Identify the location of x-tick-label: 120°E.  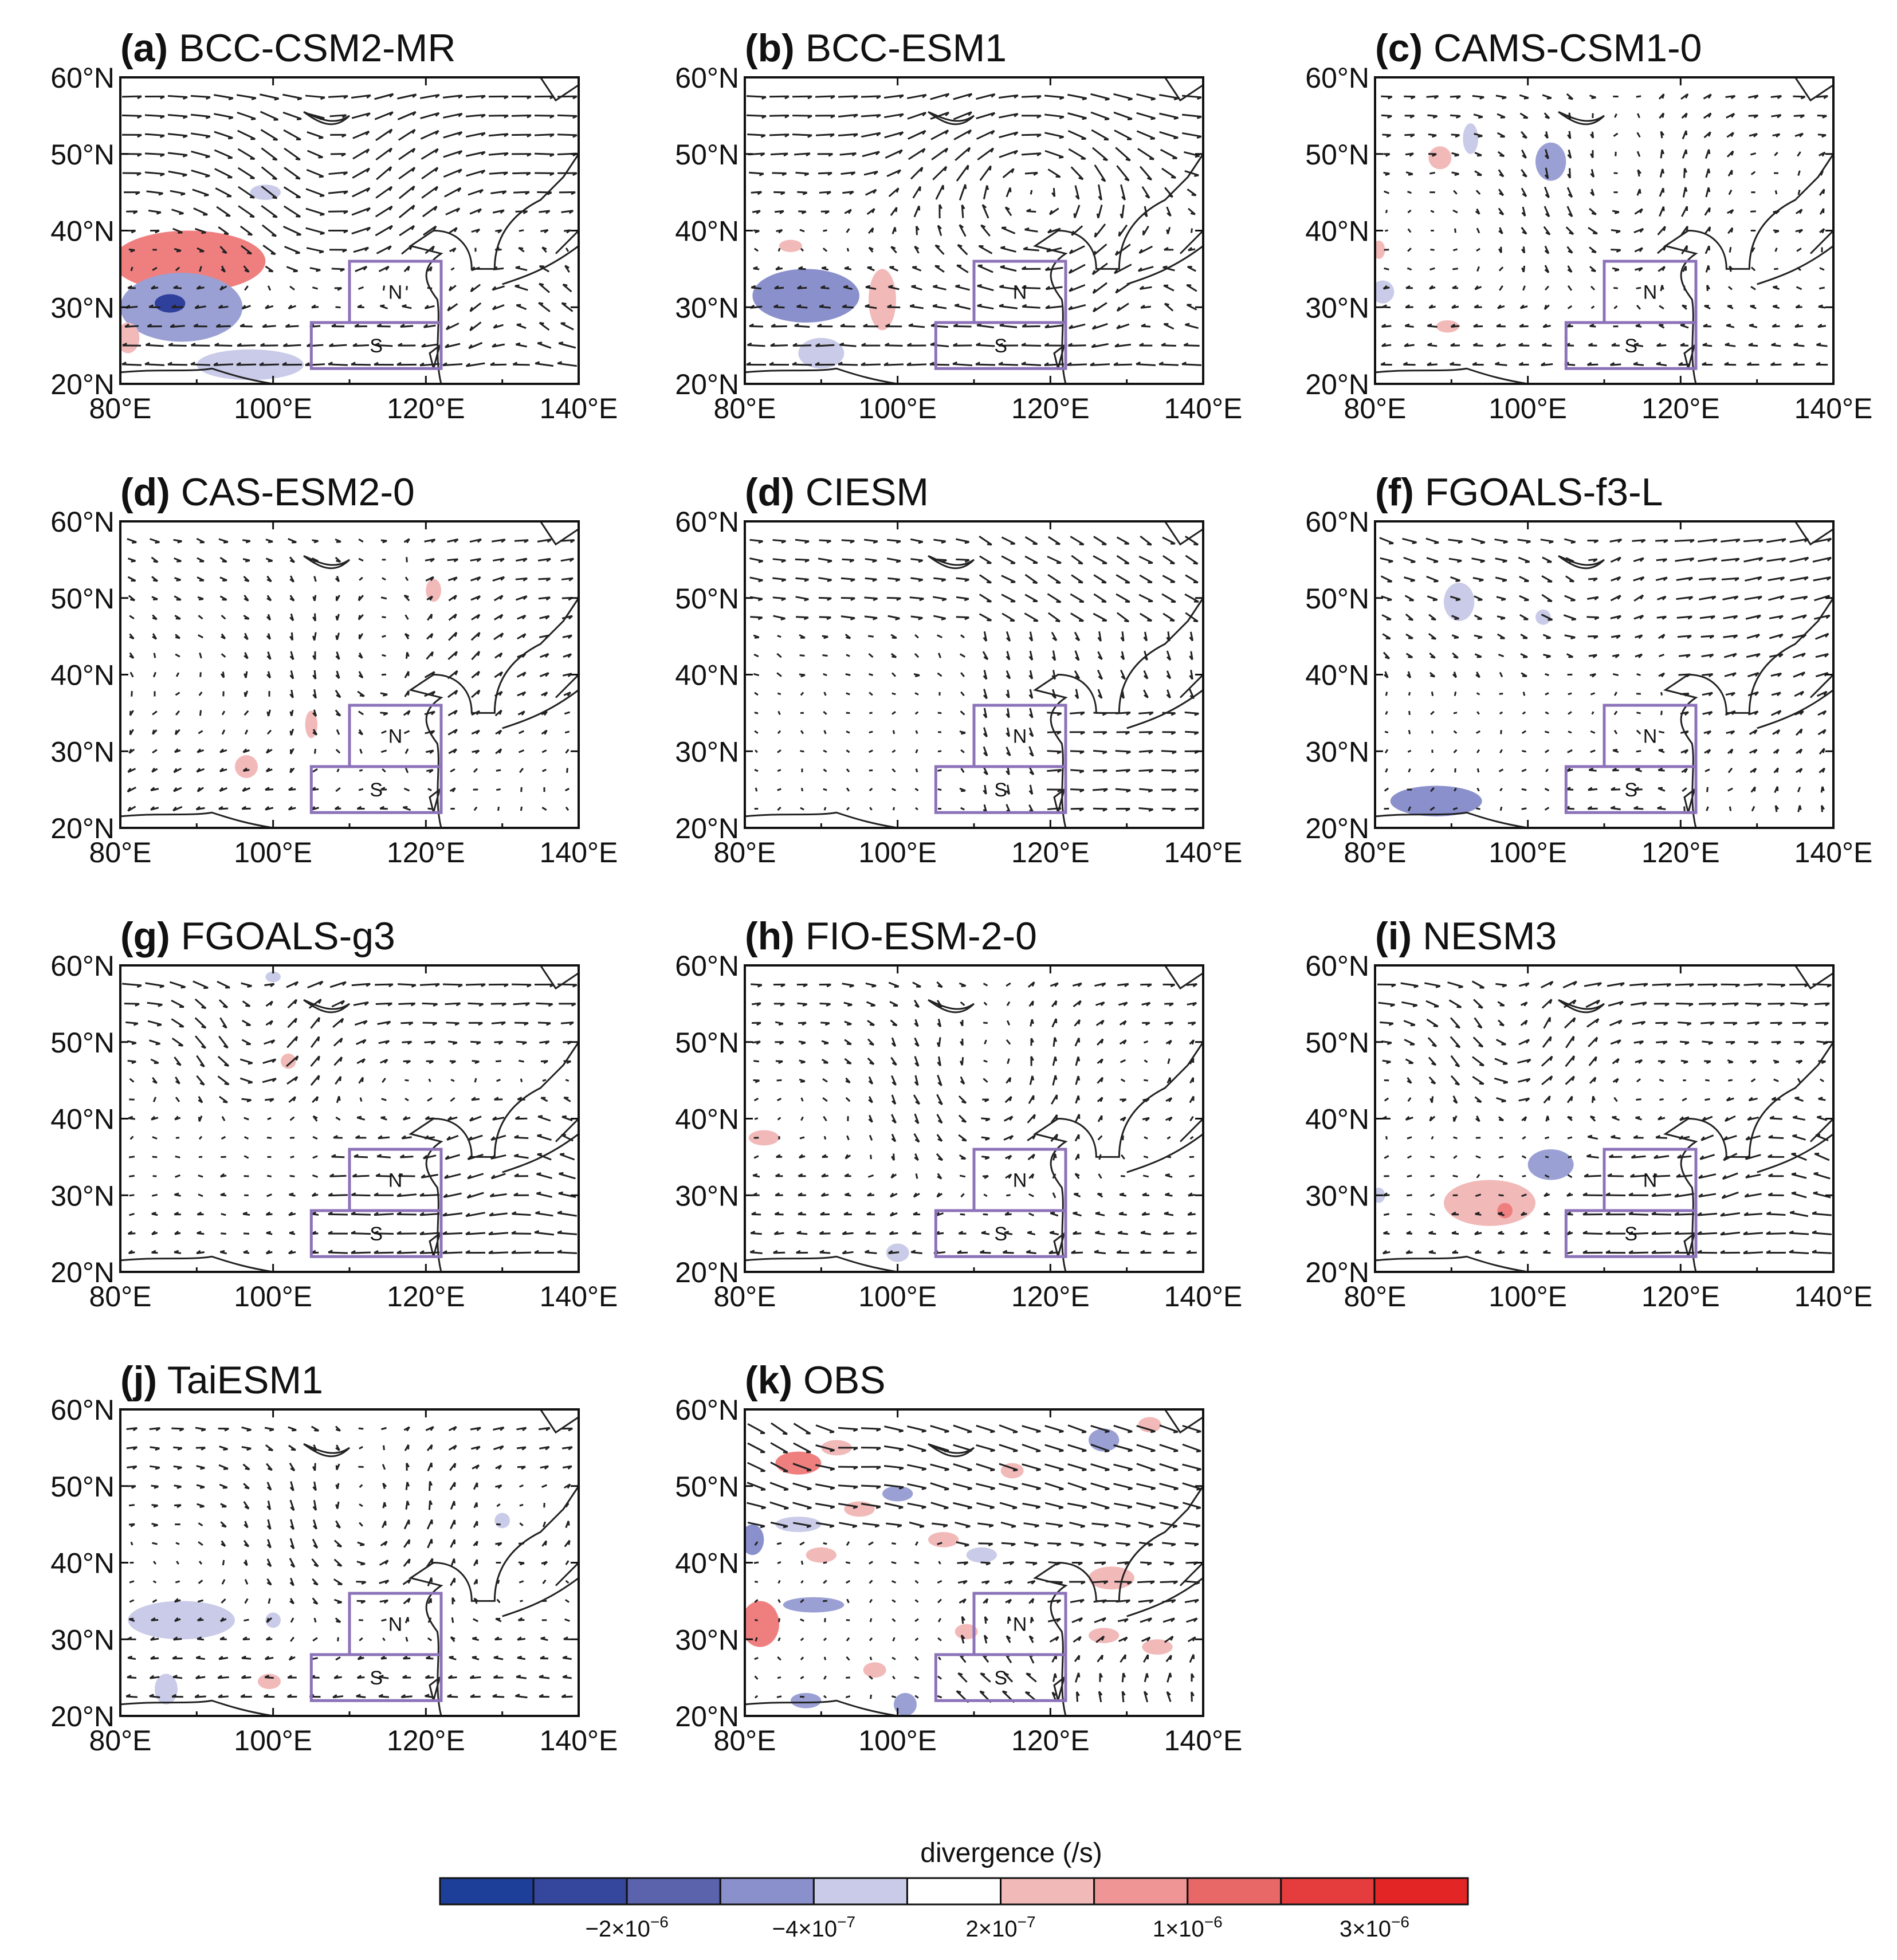
(1050, 852).